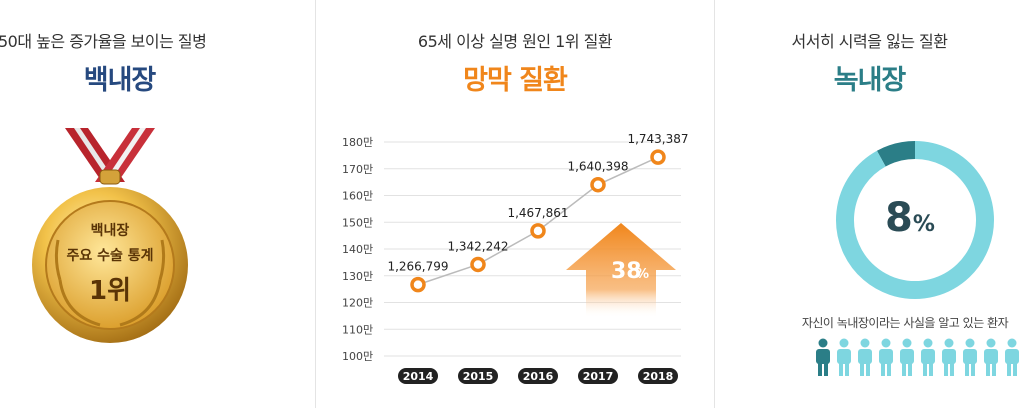  What do you see at coordinates (110, 256) in the screenshot?
I see `medal-line-2: 주요 수술 통계` at bounding box center [110, 256].